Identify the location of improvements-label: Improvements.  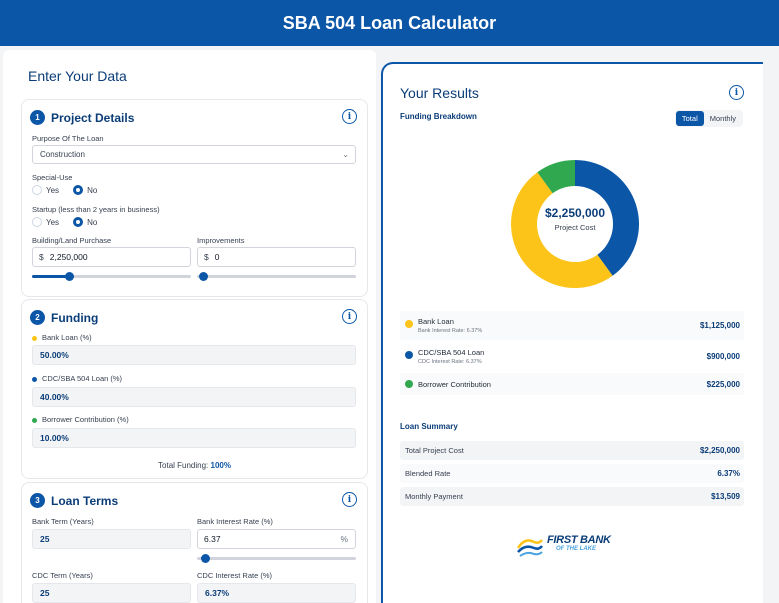
(221, 240).